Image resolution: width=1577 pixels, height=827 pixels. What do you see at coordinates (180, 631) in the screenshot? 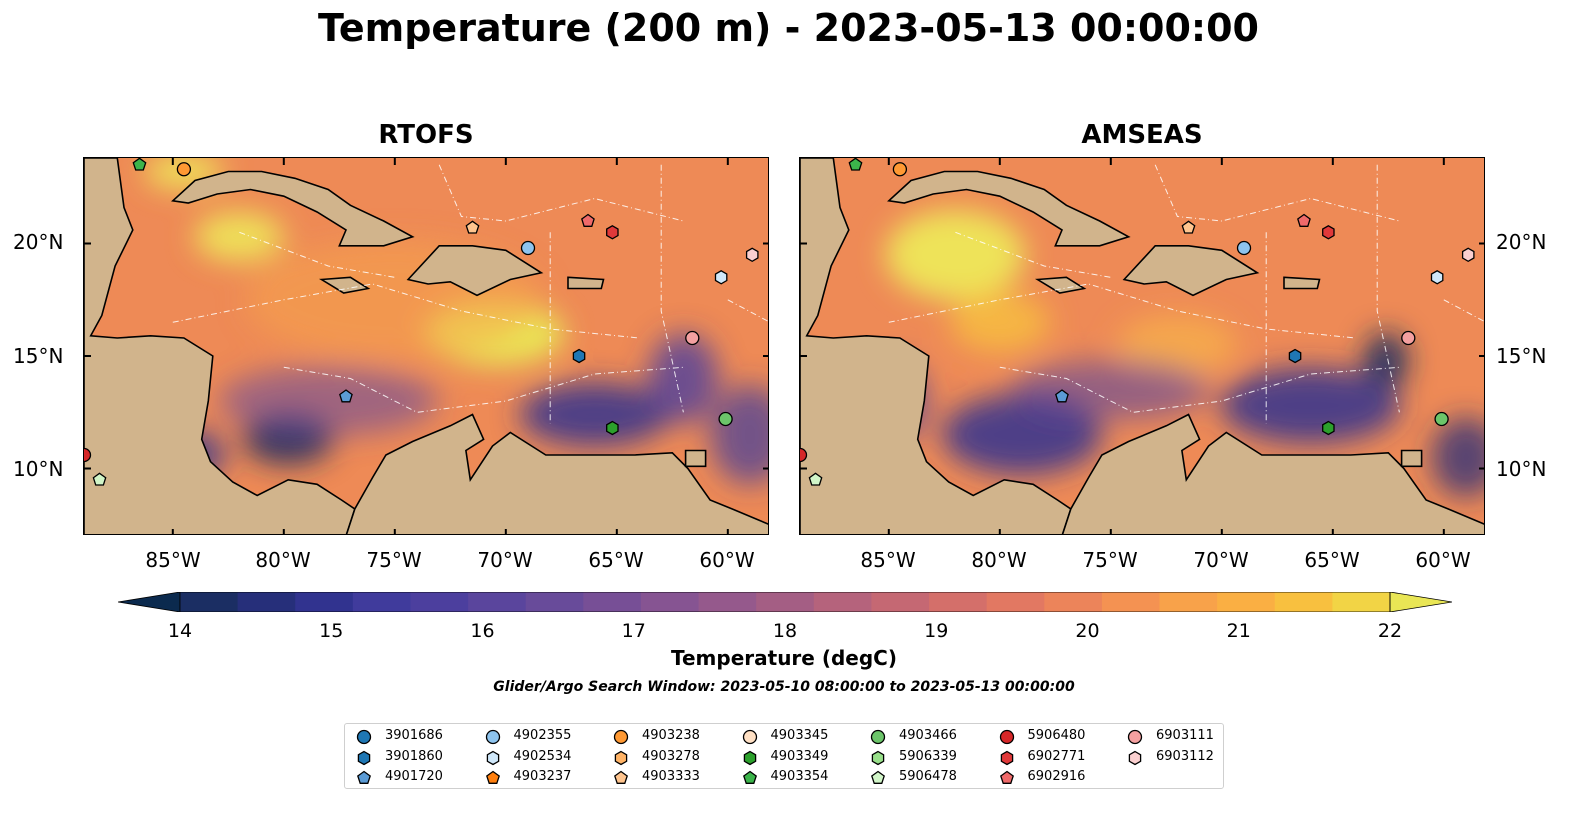
I see `colorbar-tick-label: 14` at bounding box center [180, 631].